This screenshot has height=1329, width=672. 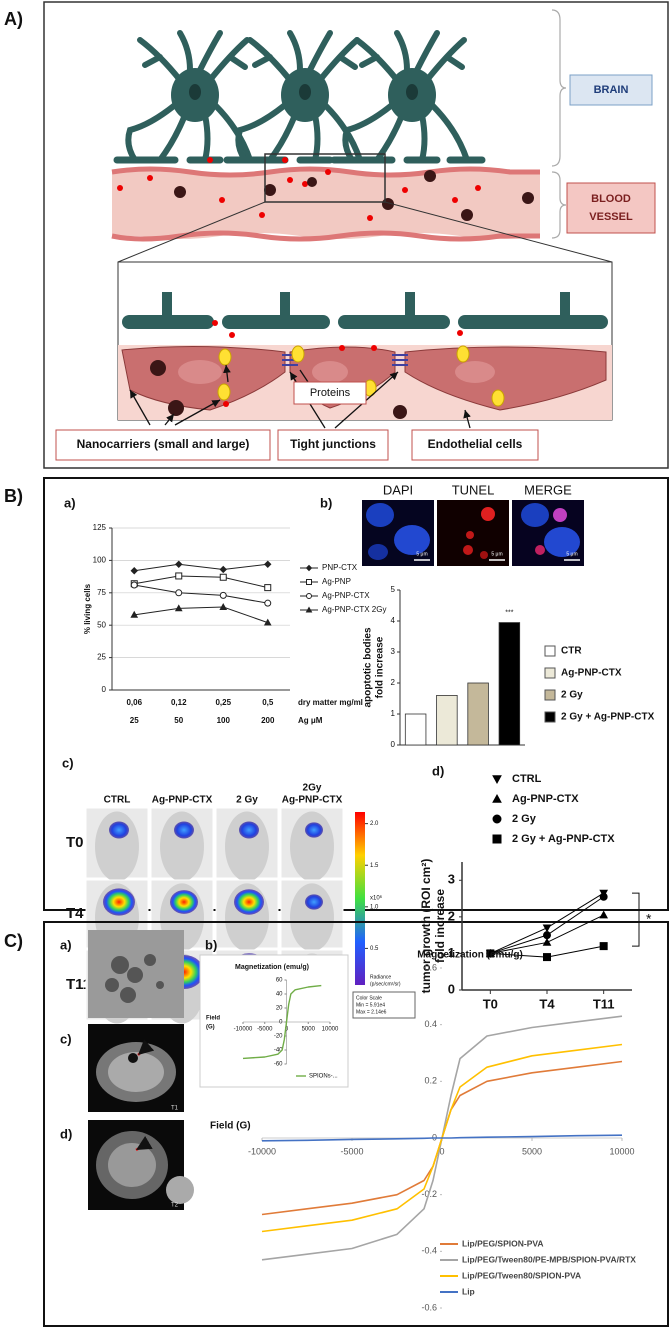 What do you see at coordinates (100, 560) in the screenshot?
I see `y-tick-label: 100` at bounding box center [100, 560].